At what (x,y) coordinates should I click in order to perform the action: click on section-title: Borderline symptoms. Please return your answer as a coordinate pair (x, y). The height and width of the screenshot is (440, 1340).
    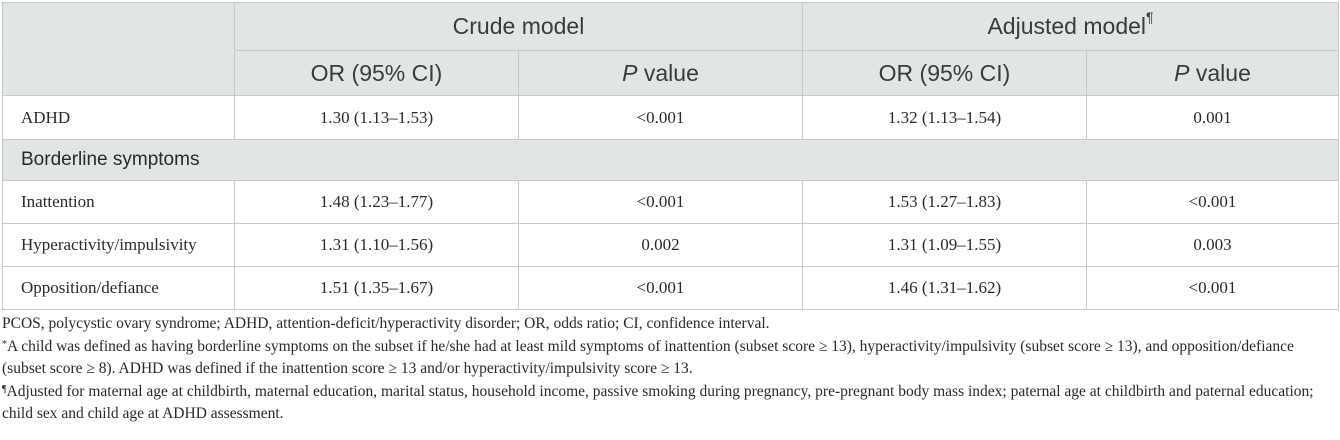
    Looking at the image, I should click on (670, 160).